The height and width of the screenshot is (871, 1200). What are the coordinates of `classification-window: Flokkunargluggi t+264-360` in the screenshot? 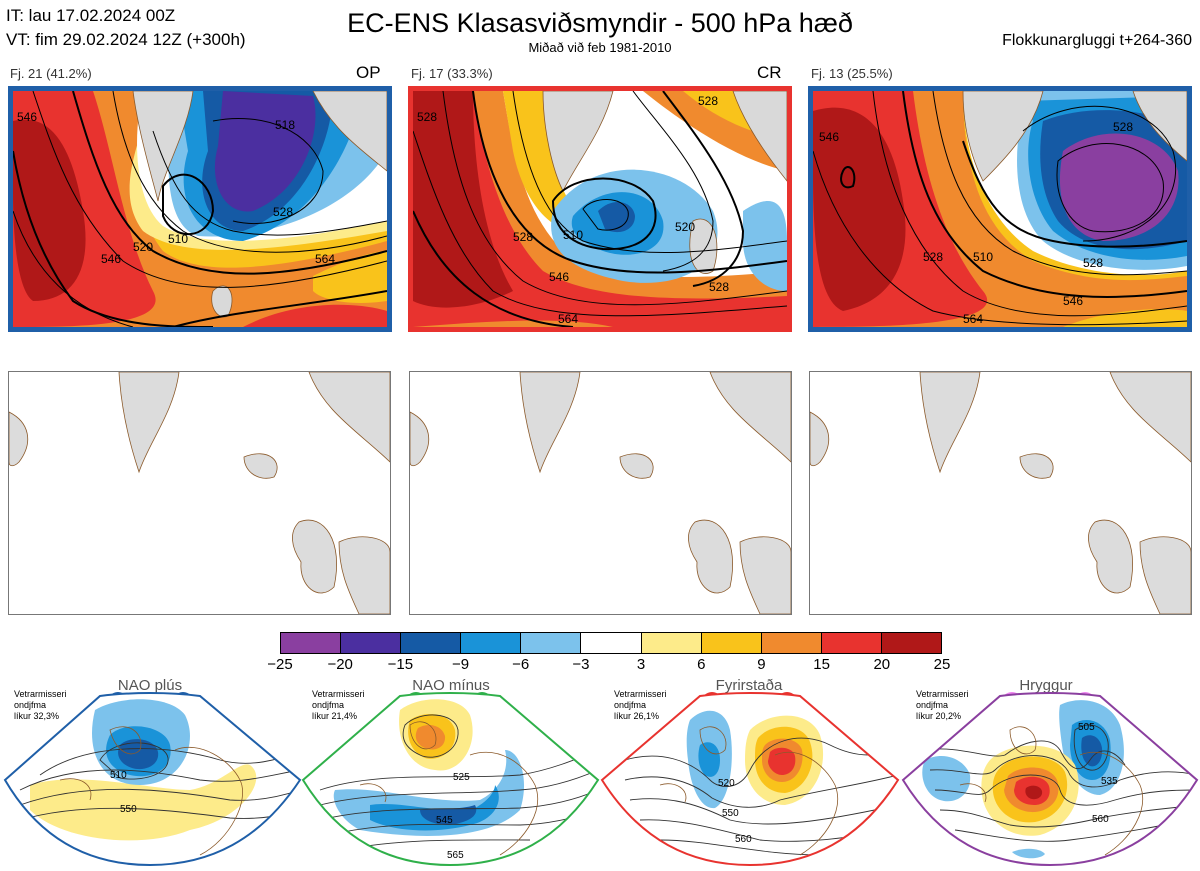 It's located at (1097, 40).